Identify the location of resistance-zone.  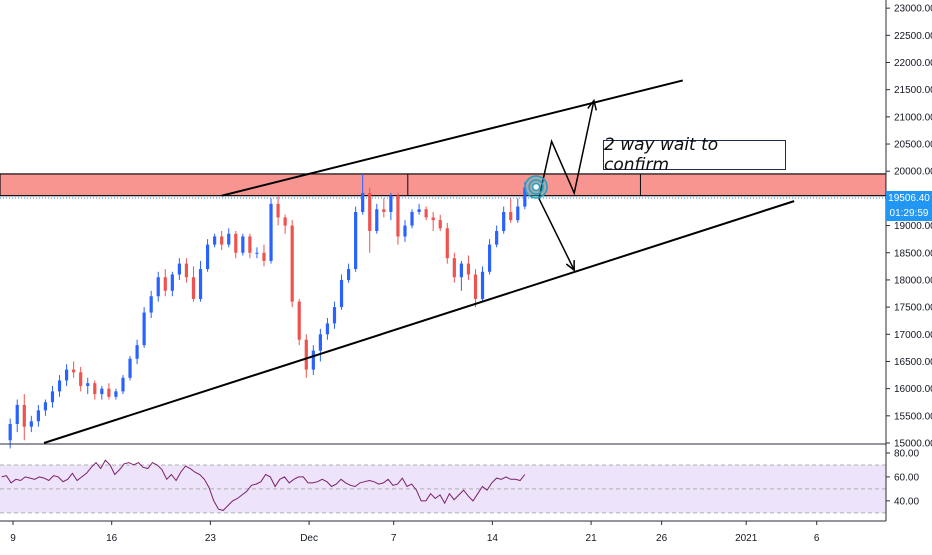
(443, 185).